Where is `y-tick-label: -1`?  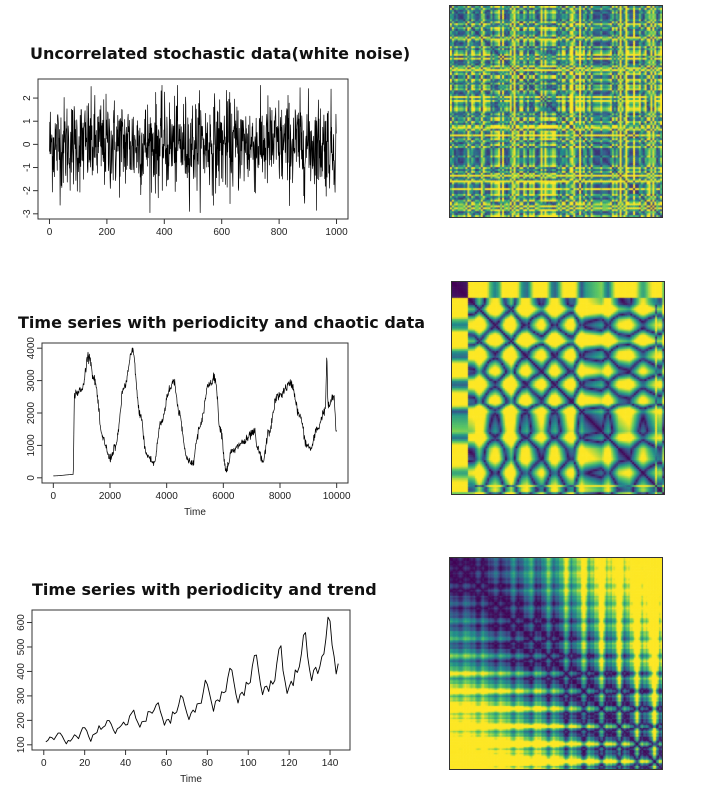 y-tick-label: -1 is located at coordinates (27, 167).